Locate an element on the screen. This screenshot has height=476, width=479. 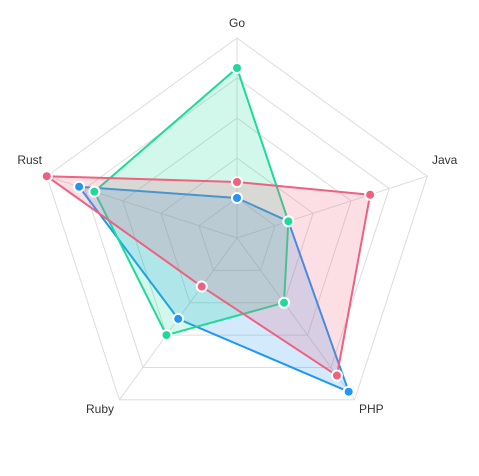
series-2-point-java is located at coordinates (288, 221).